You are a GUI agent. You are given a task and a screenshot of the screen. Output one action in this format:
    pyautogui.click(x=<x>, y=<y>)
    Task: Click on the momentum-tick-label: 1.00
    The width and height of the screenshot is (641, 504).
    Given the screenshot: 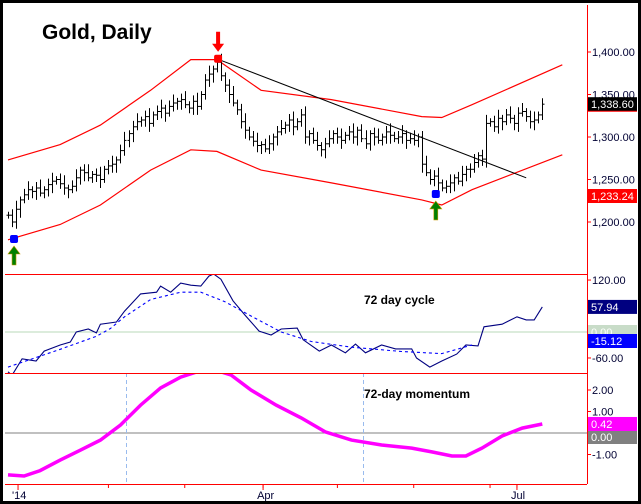 What is the action you would take?
    pyautogui.click(x=602, y=413)
    